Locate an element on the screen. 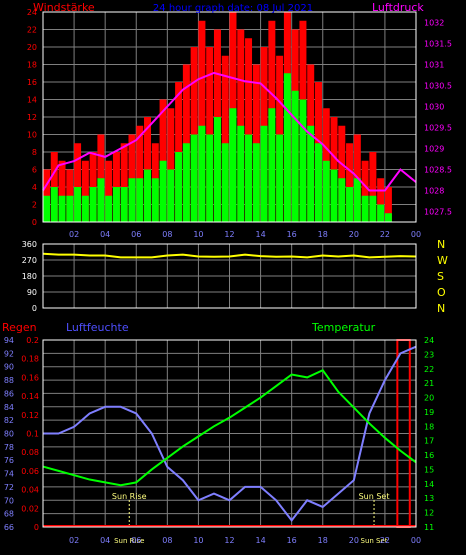 This screenshot has width=466, height=555. temperature-axis-title: Temperatur is located at coordinates (343, 327).